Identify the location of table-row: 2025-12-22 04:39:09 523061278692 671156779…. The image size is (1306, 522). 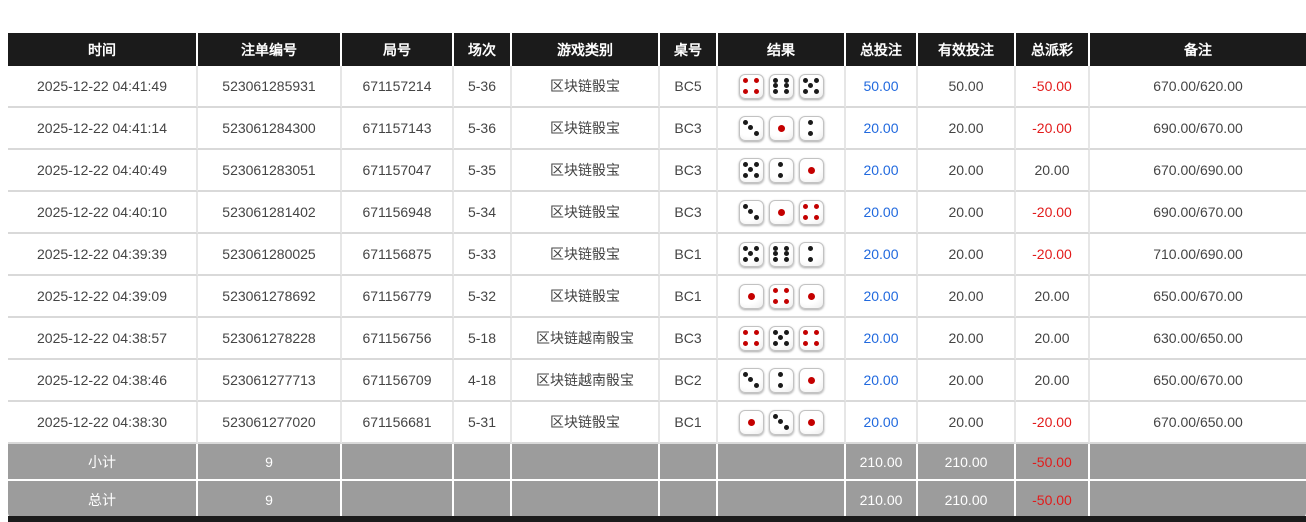
(657, 297).